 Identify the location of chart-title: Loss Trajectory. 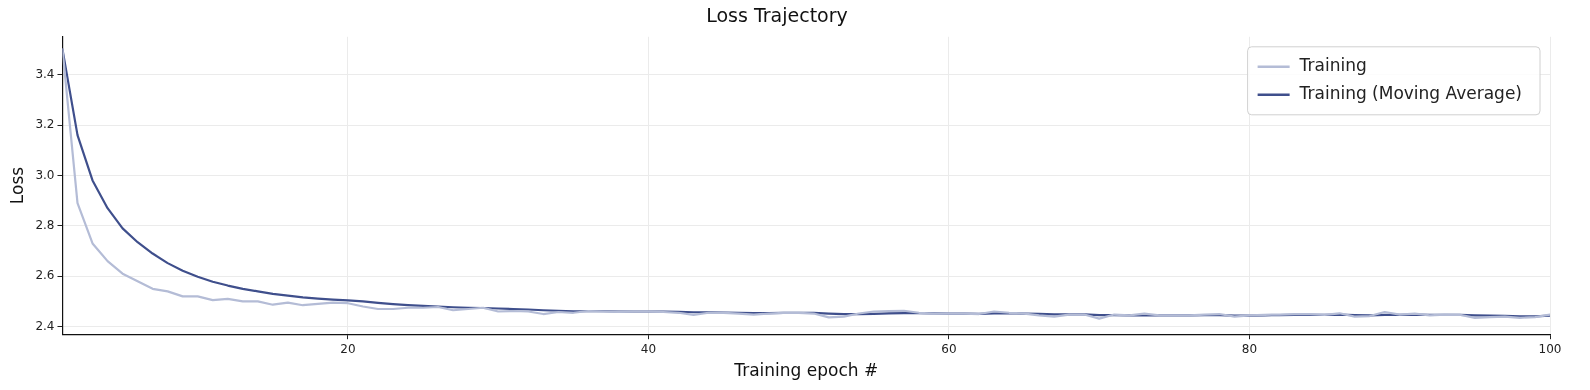
(777, 15).